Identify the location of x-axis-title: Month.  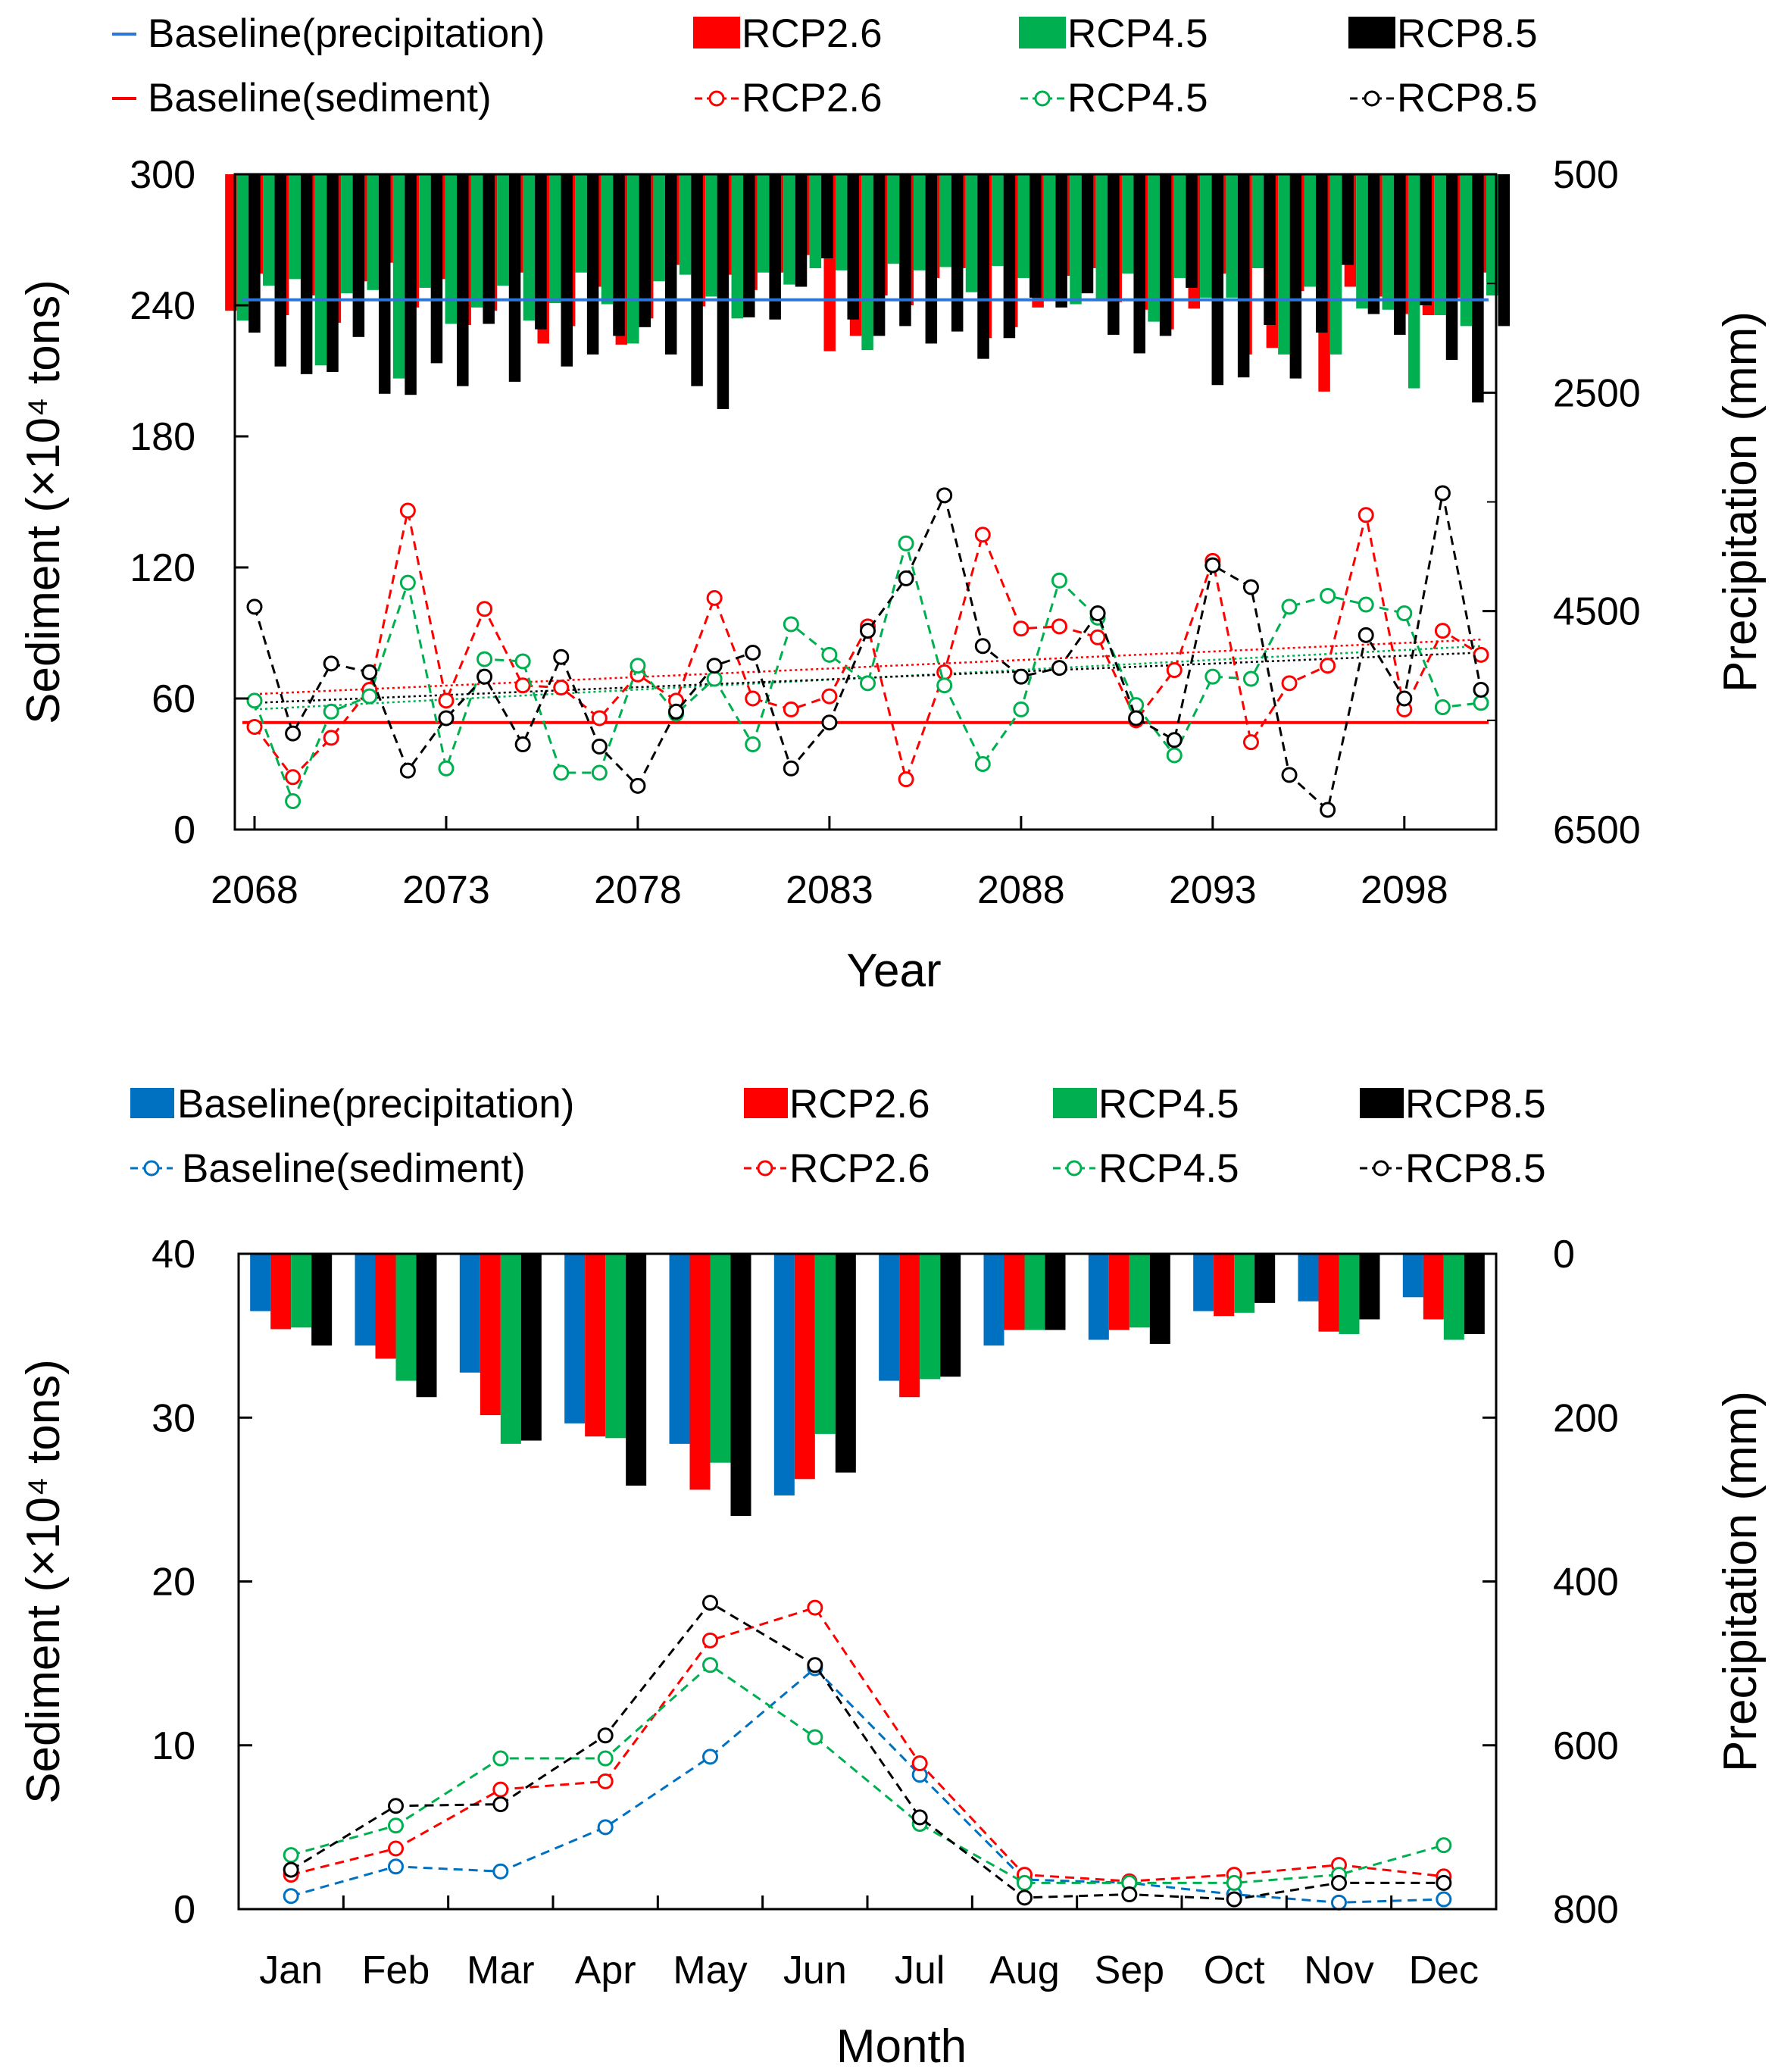
(901, 2046).